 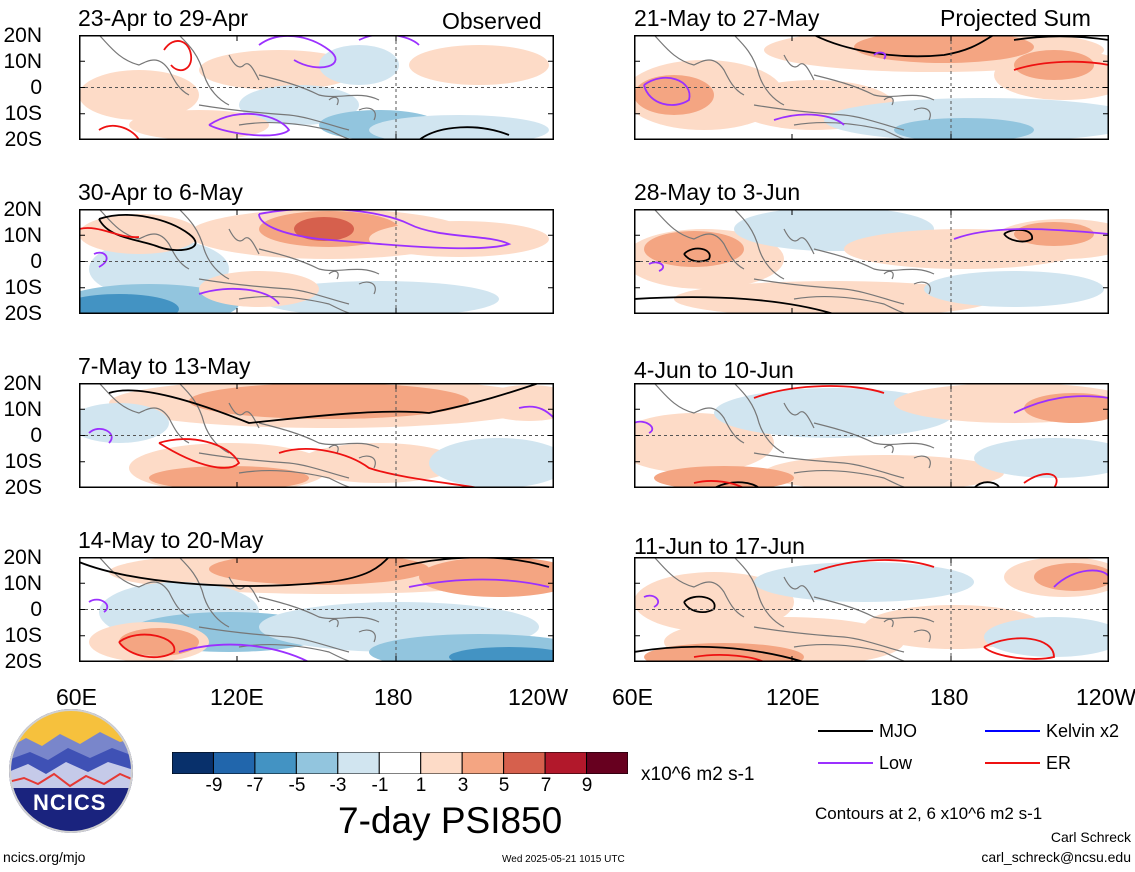 What do you see at coordinates (546, 785) in the screenshot?
I see `colorbar-tick-label: 7` at bounding box center [546, 785].